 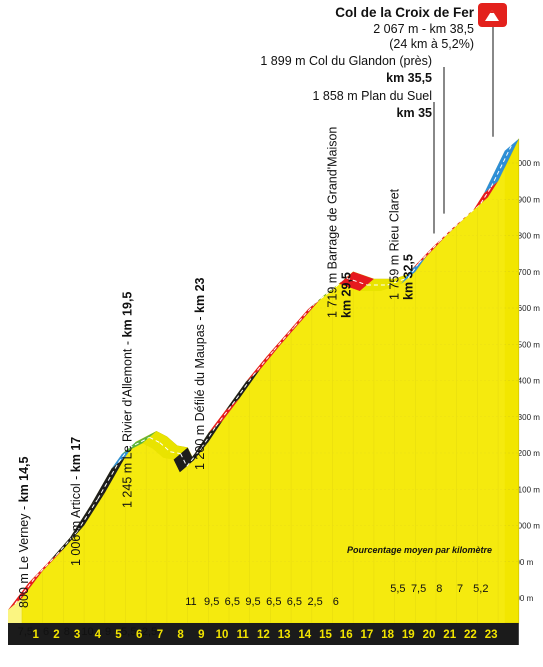 What do you see at coordinates (35, 635) in the screenshot?
I see `km-marker-label: 1` at bounding box center [35, 635].